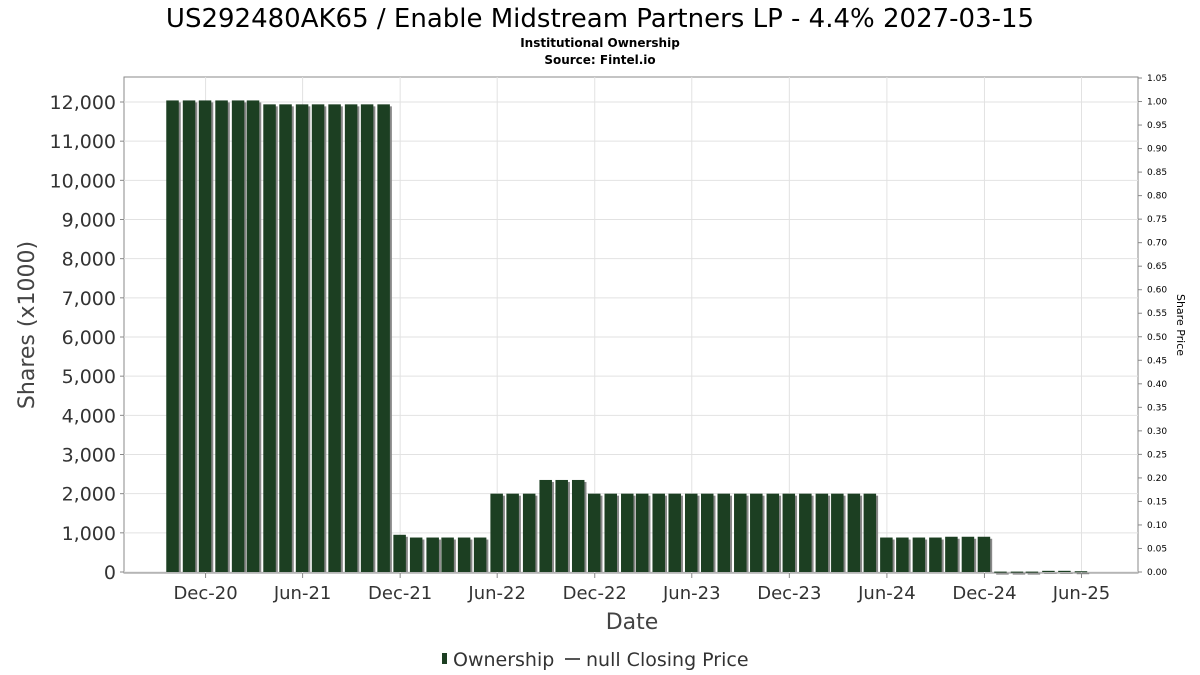 The width and height of the screenshot is (1200, 675). I want to click on y2-tick-label: 0.35, so click(1157, 408).